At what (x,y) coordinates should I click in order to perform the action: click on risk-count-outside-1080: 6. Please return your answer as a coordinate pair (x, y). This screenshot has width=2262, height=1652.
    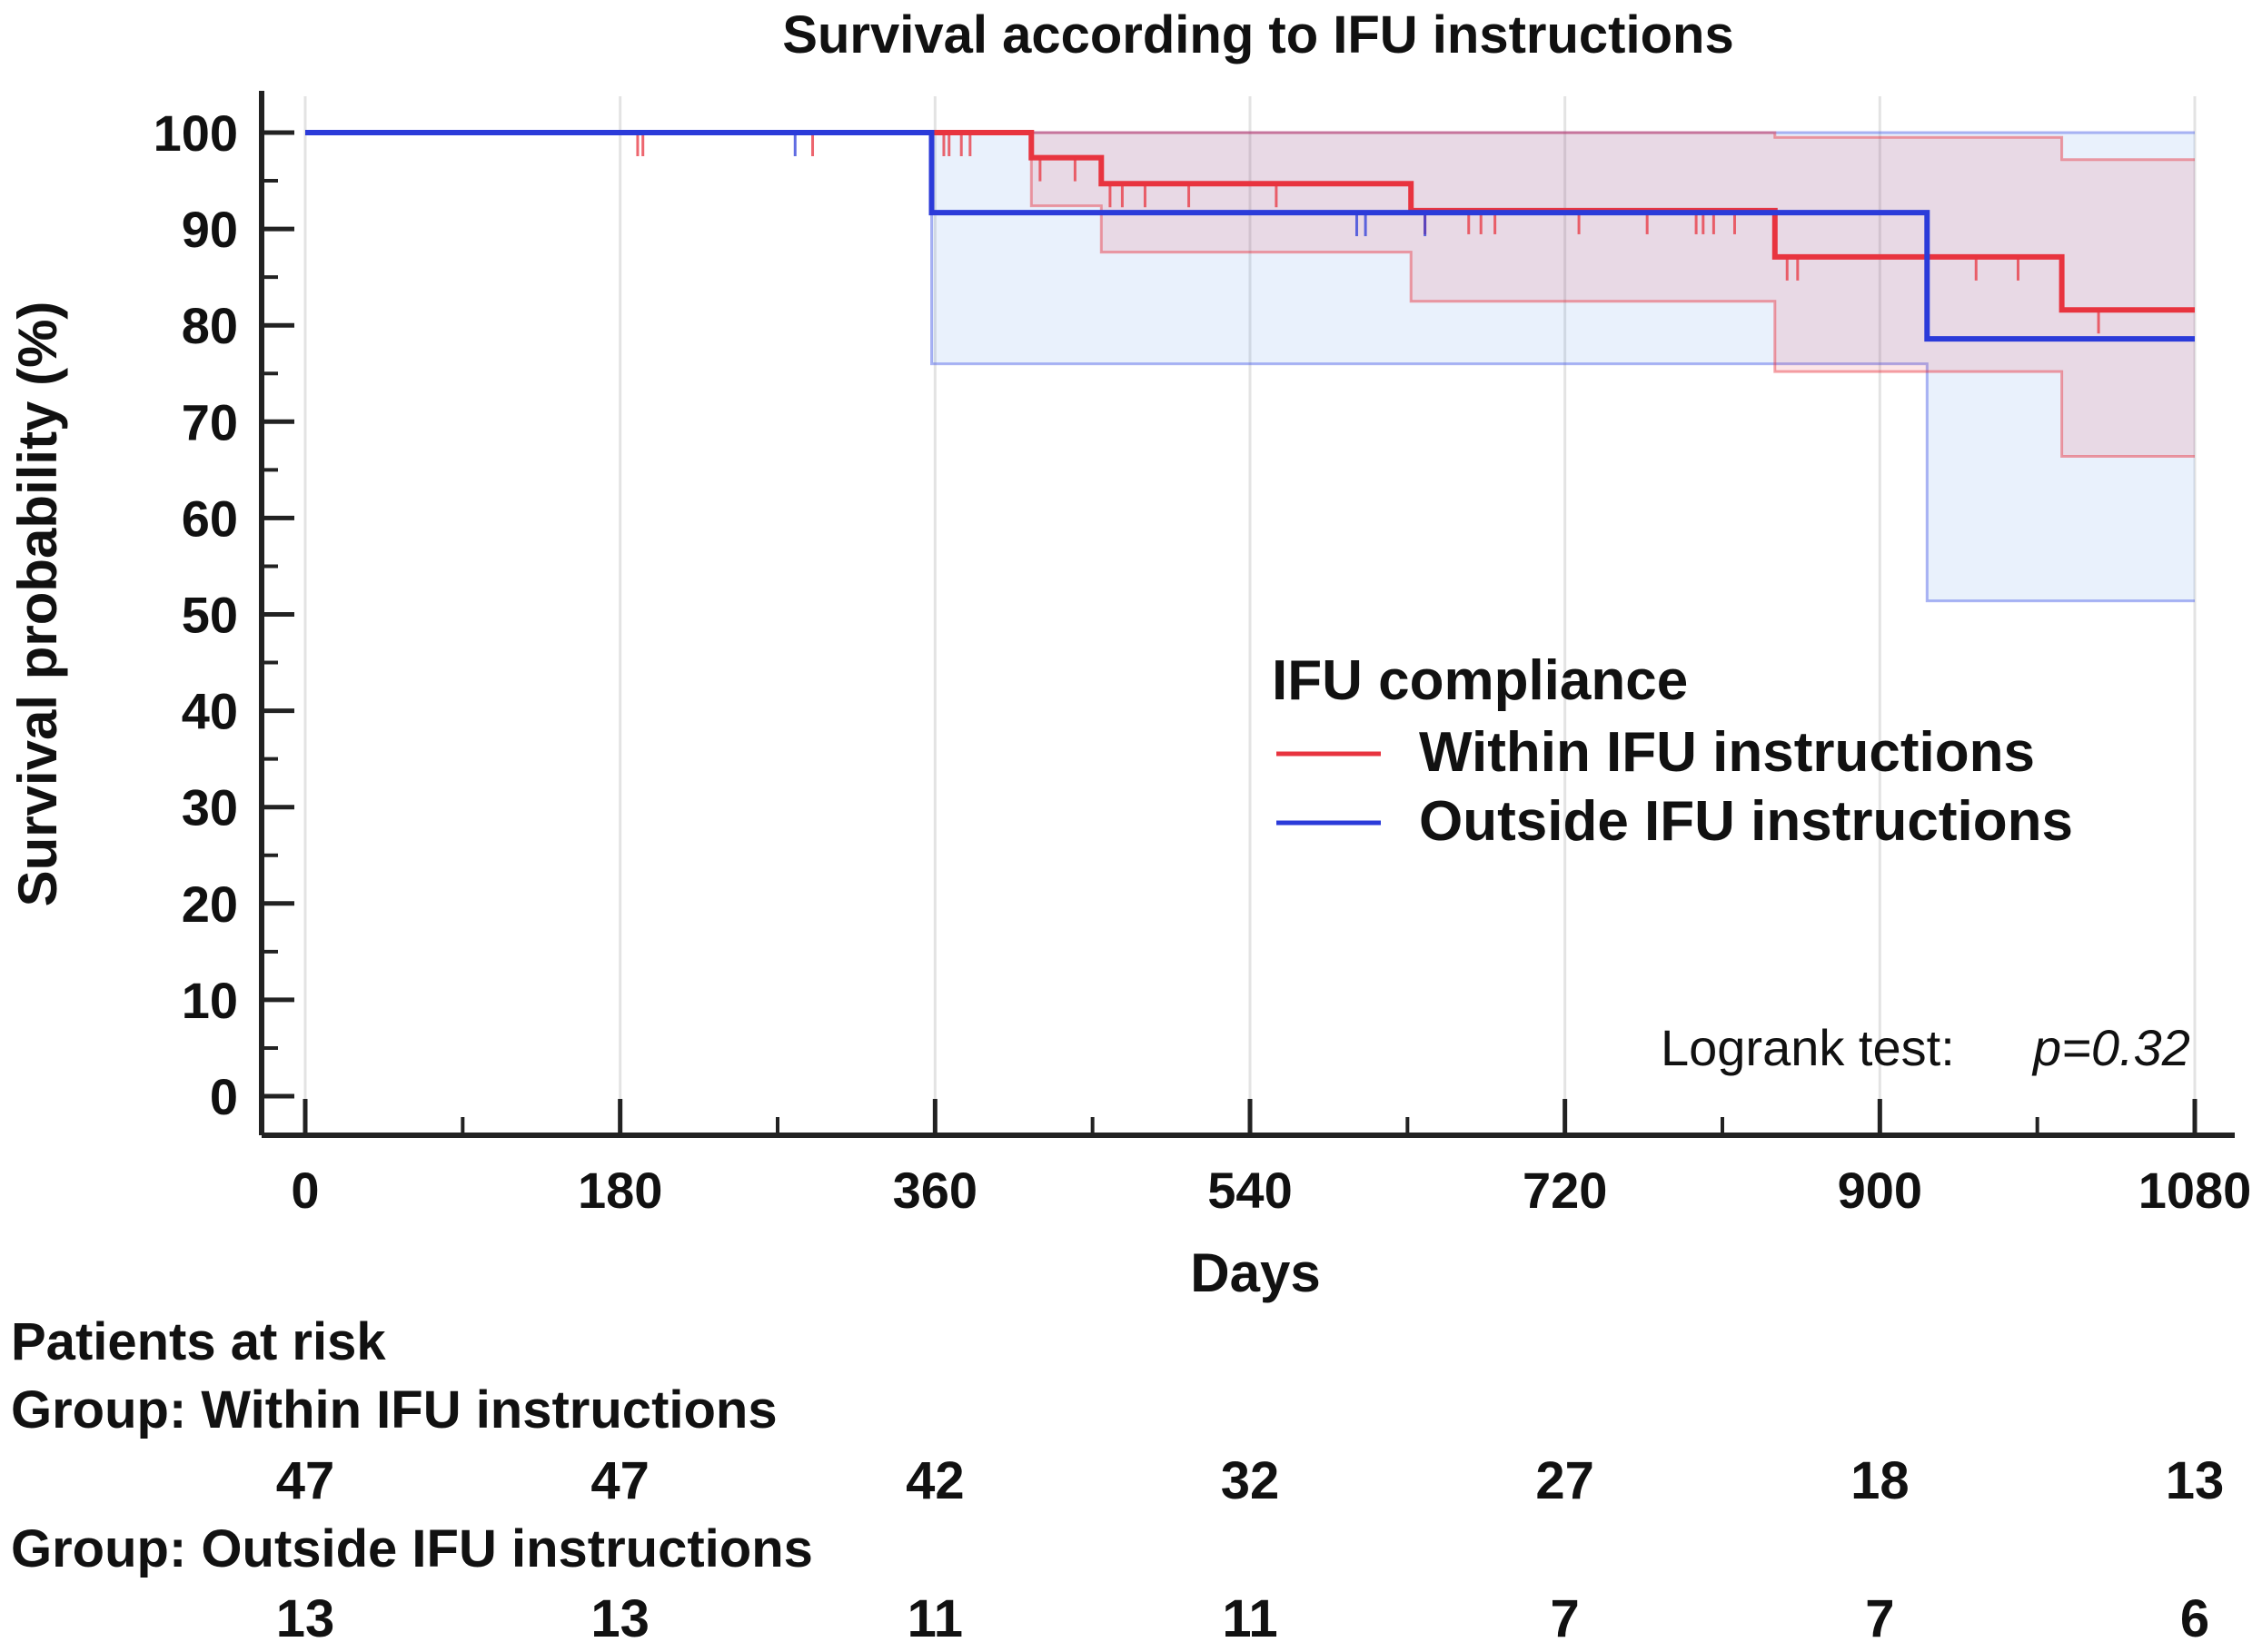
    Looking at the image, I should click on (2194, 1618).